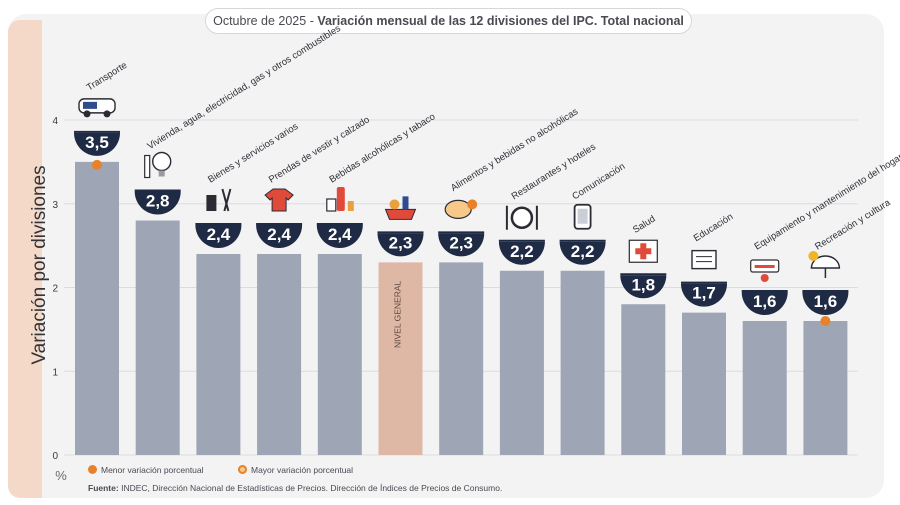 Image resolution: width=900 pixels, height=505 pixels. I want to click on category-label: Alimentos y bebidas no alcohólicas, so click(514, 150).